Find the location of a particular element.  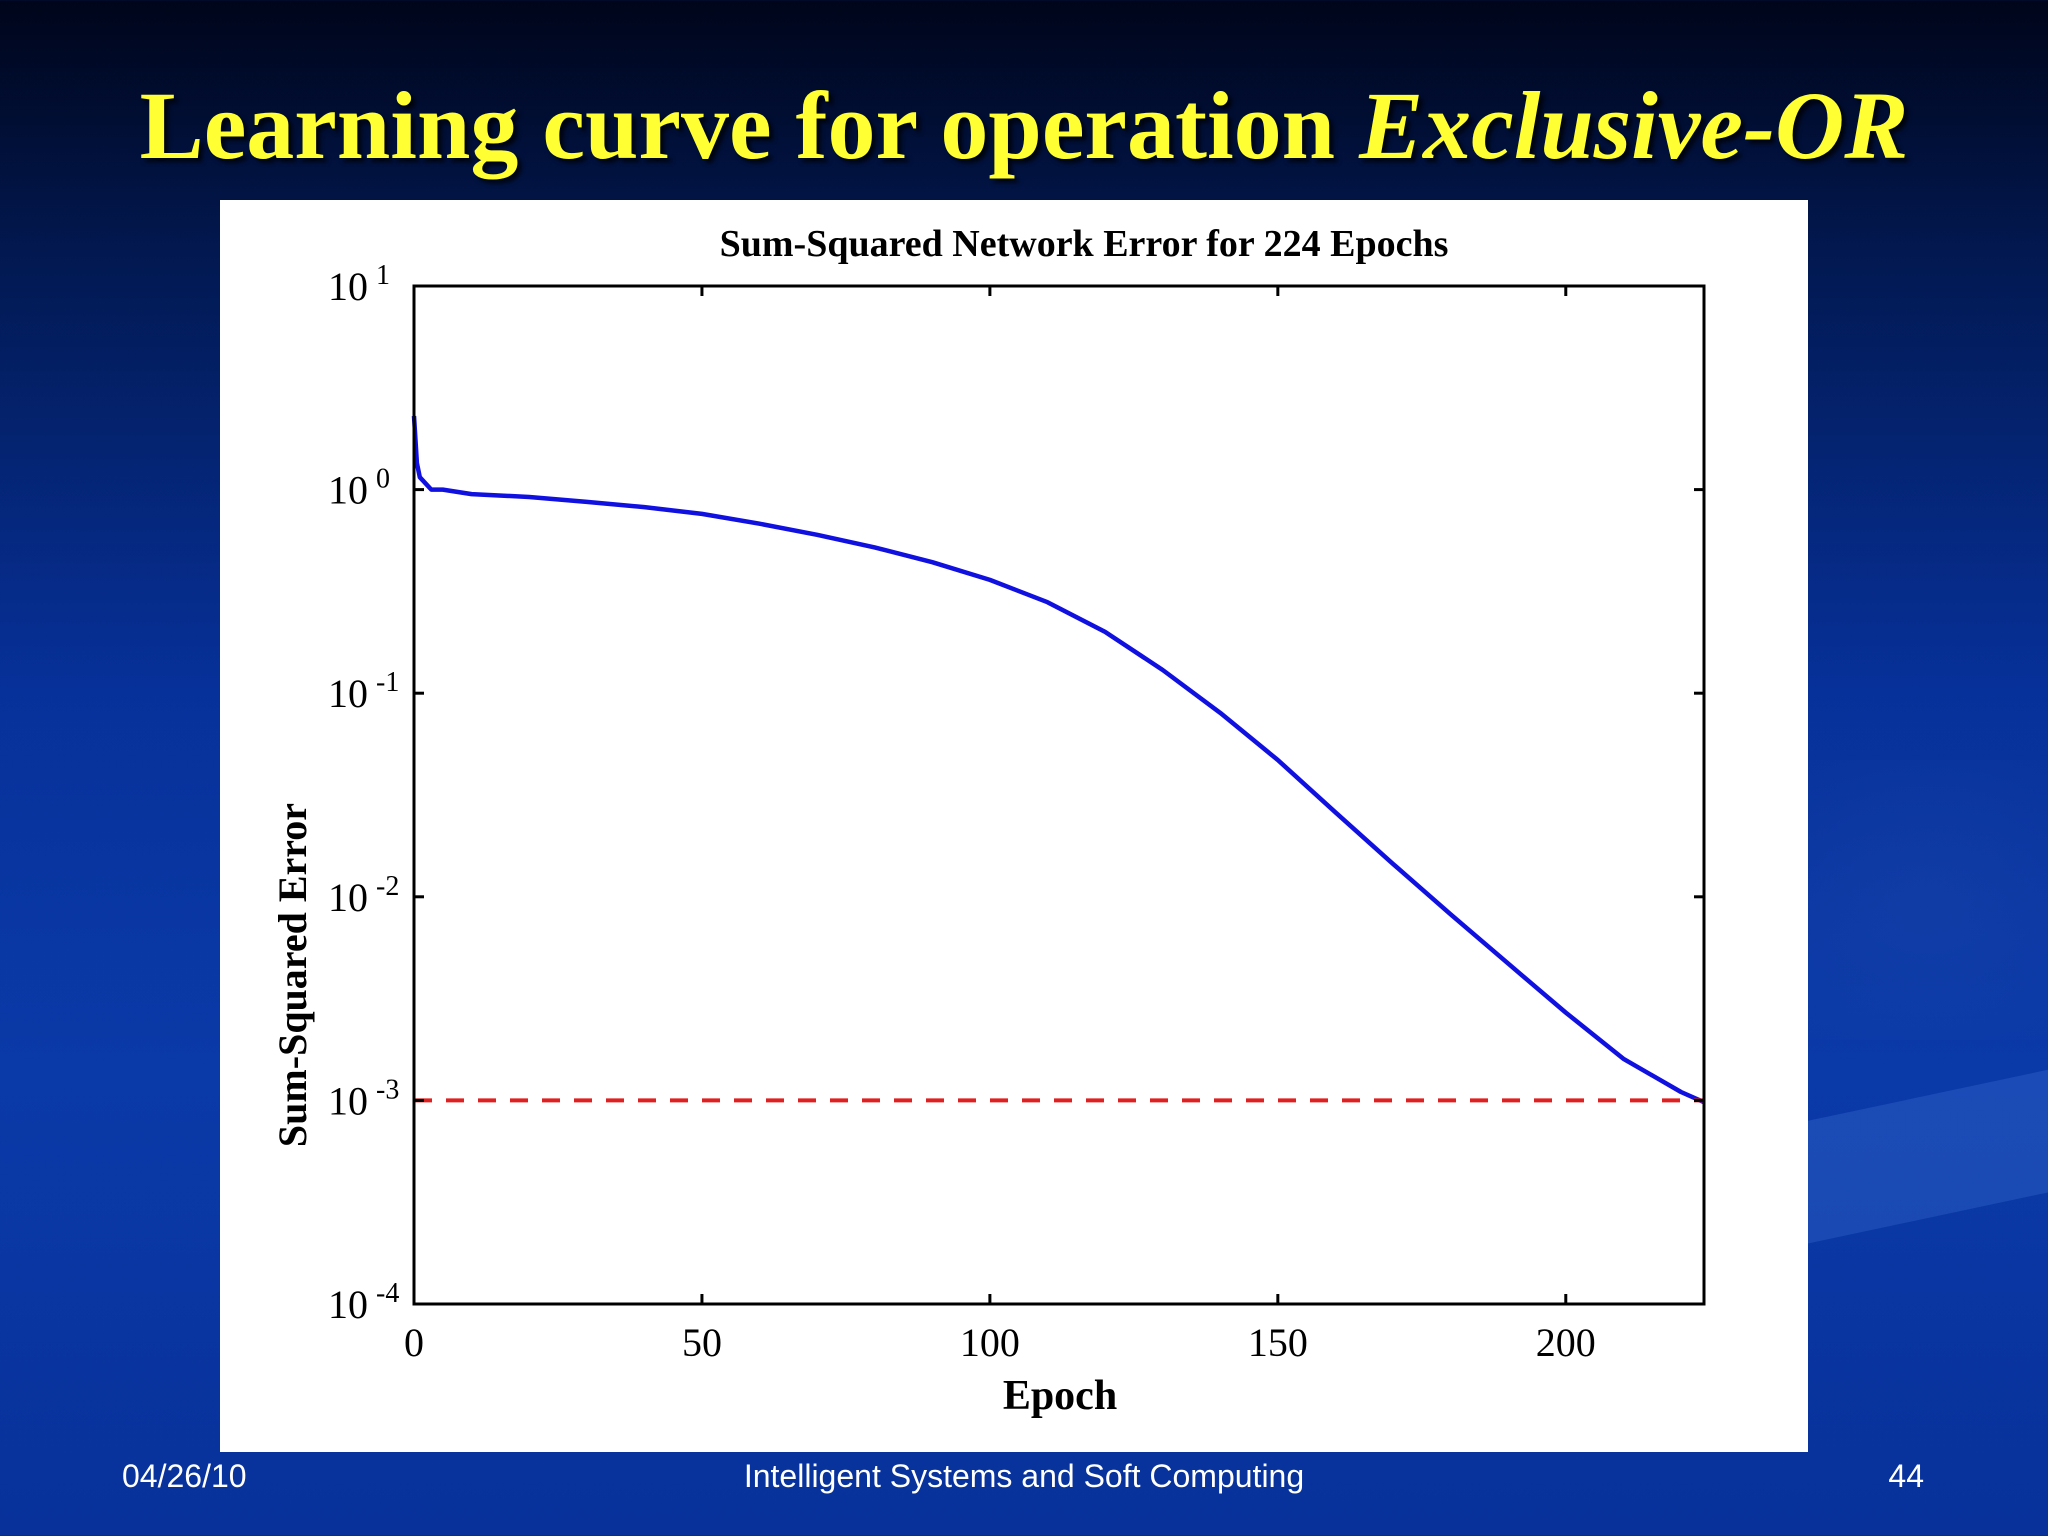

x-tick-label: 0 is located at coordinates (414, 1342).